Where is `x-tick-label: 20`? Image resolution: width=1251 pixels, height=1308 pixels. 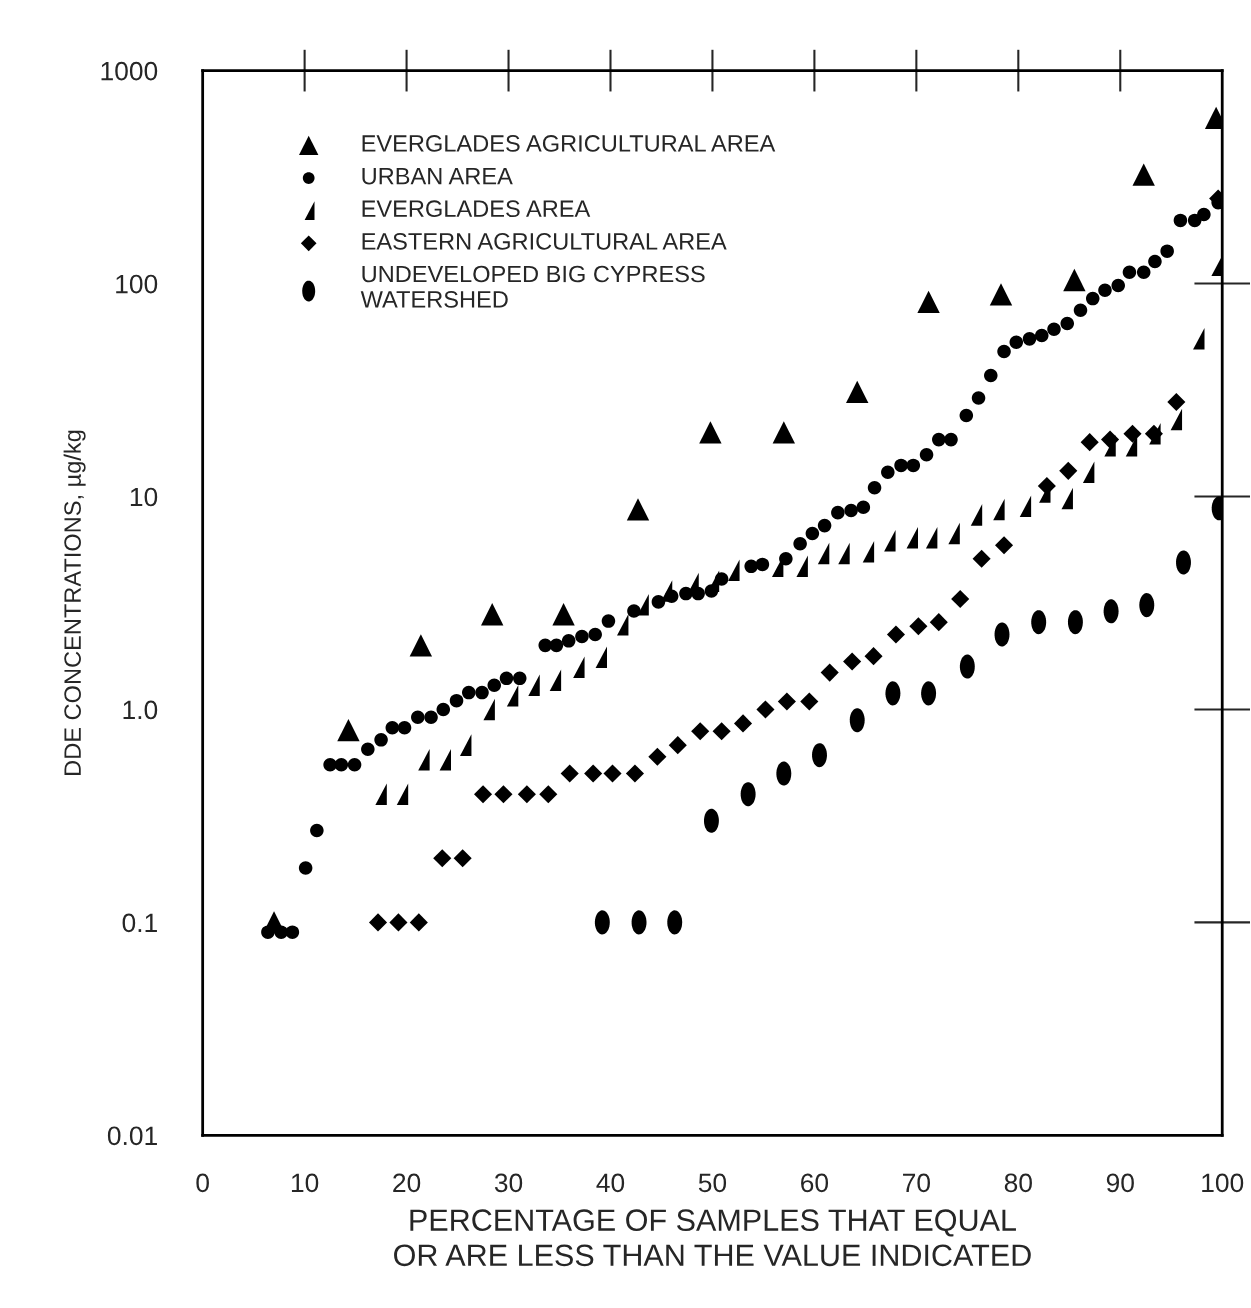
x-tick-label: 20 is located at coordinates (407, 1183).